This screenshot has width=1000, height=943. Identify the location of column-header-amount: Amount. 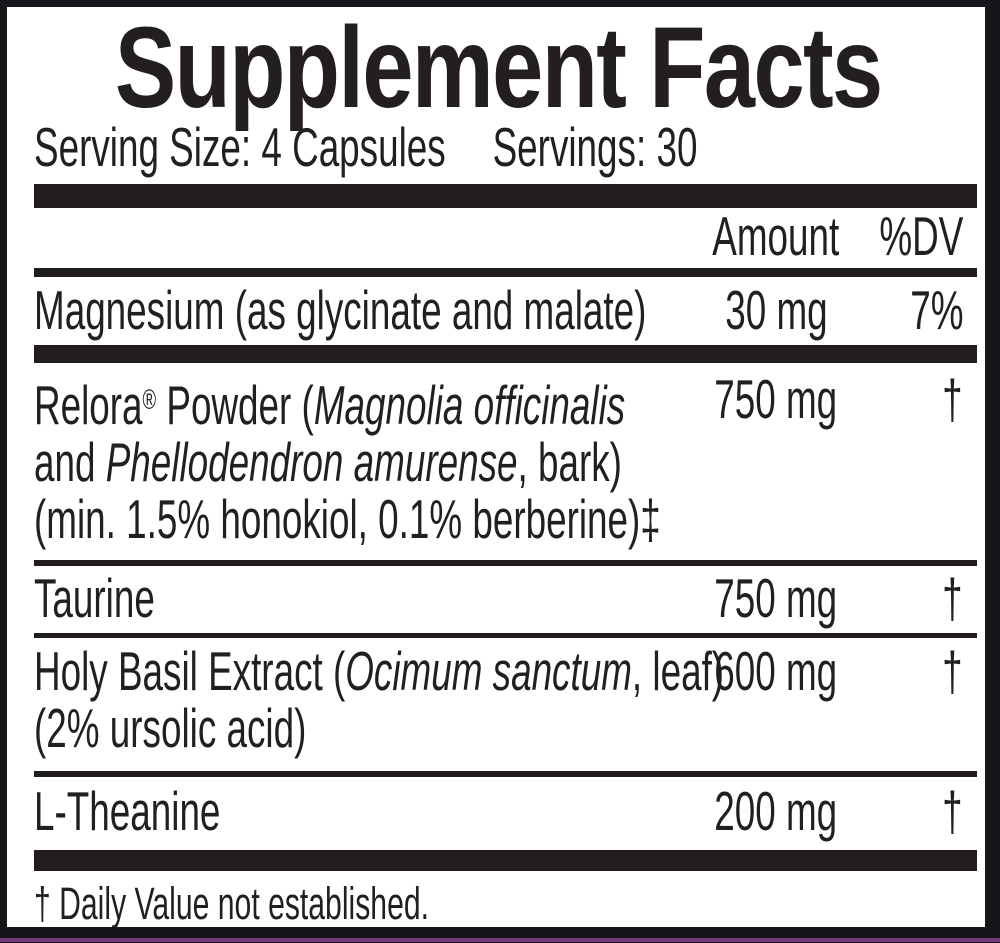
(776, 236).